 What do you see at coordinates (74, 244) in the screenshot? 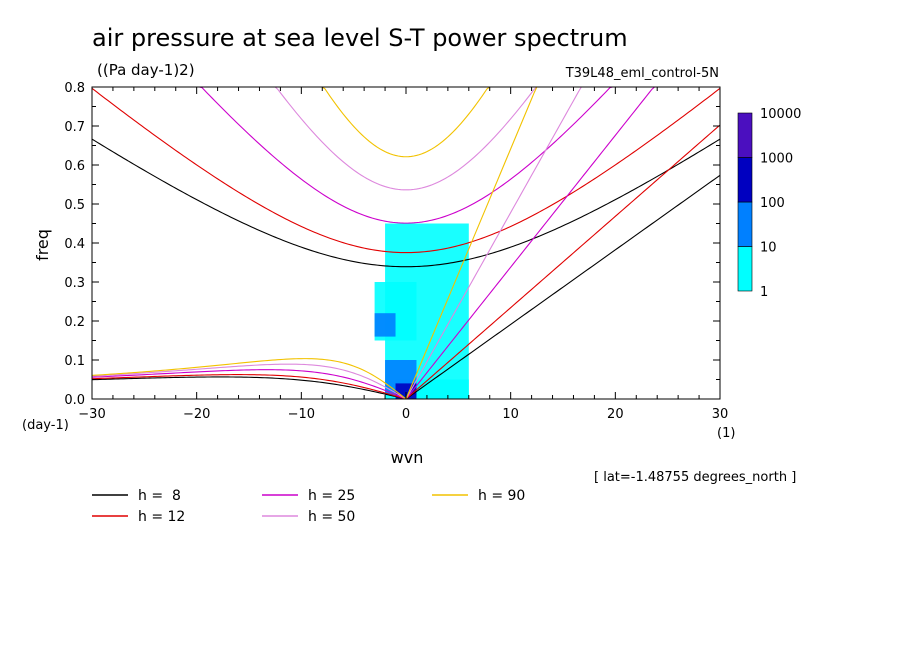
I see `y-tick-label: 0.4` at bounding box center [74, 244].